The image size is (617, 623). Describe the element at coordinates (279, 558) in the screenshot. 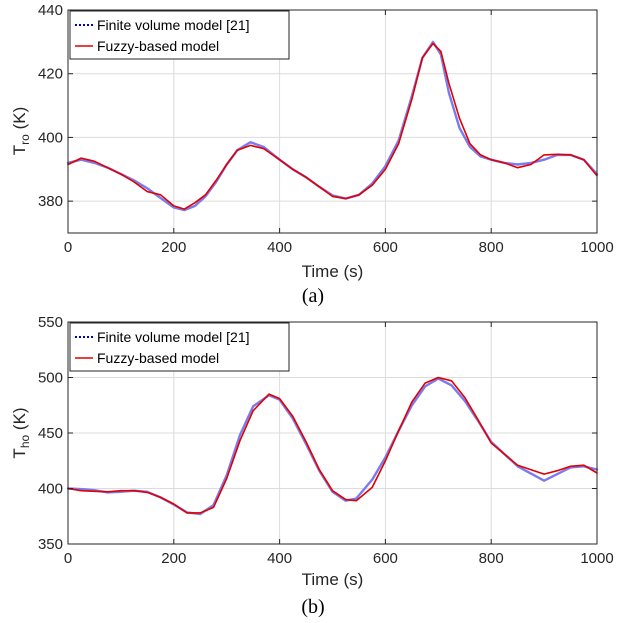

I see `chart-b-x-tick-label: 400` at that location.